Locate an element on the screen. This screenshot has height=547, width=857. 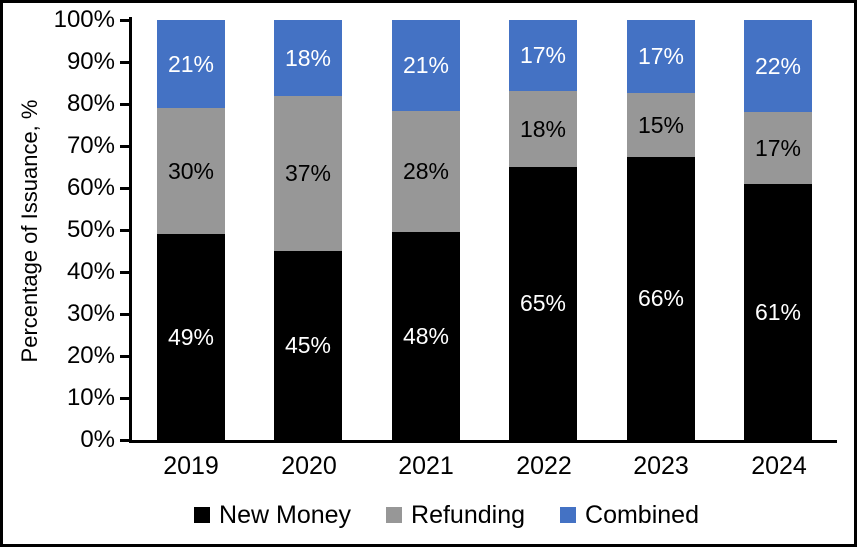
bar-segment-combined-2022 is located at coordinates (543, 55).